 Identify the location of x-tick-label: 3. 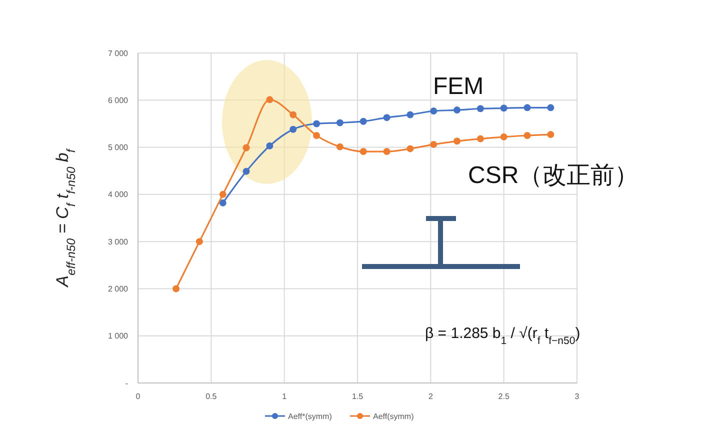
(577, 396).